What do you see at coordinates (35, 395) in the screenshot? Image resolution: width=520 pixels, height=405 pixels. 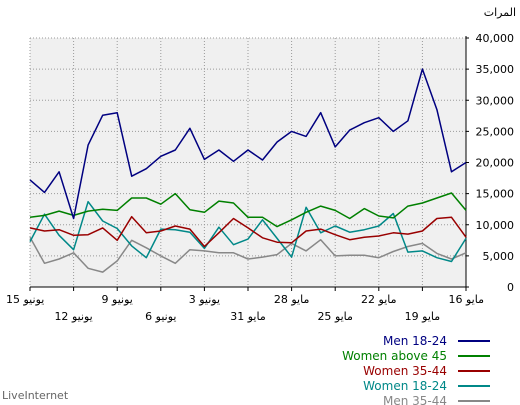 I see `watermark-text: LiveInternet` at bounding box center [35, 395].